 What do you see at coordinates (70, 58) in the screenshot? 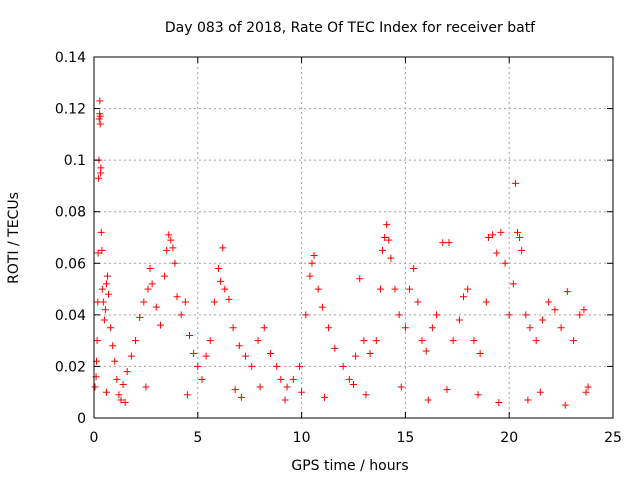
I see `y-tick-label: 0.14` at bounding box center [70, 58].